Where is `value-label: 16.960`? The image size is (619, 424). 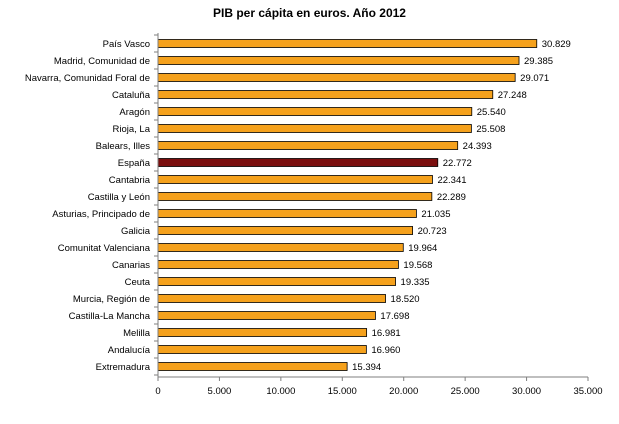
value-label: 16.960 is located at coordinates (385, 350).